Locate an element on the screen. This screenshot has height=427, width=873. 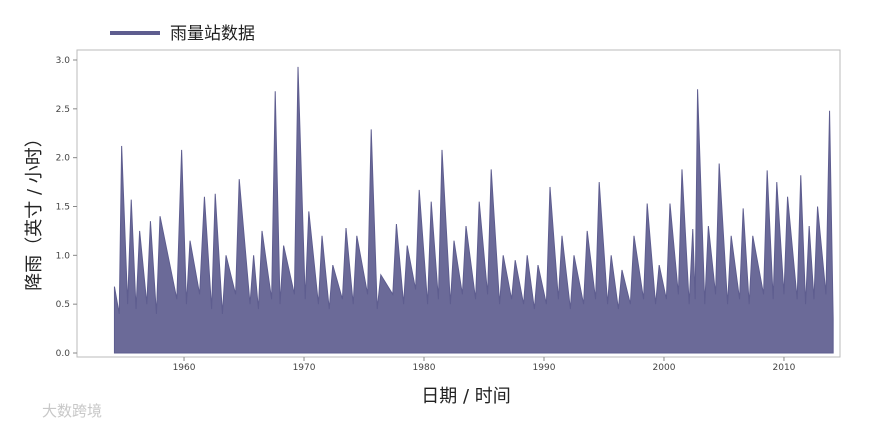
y-tick-label: 3.0 is located at coordinates (63, 61).